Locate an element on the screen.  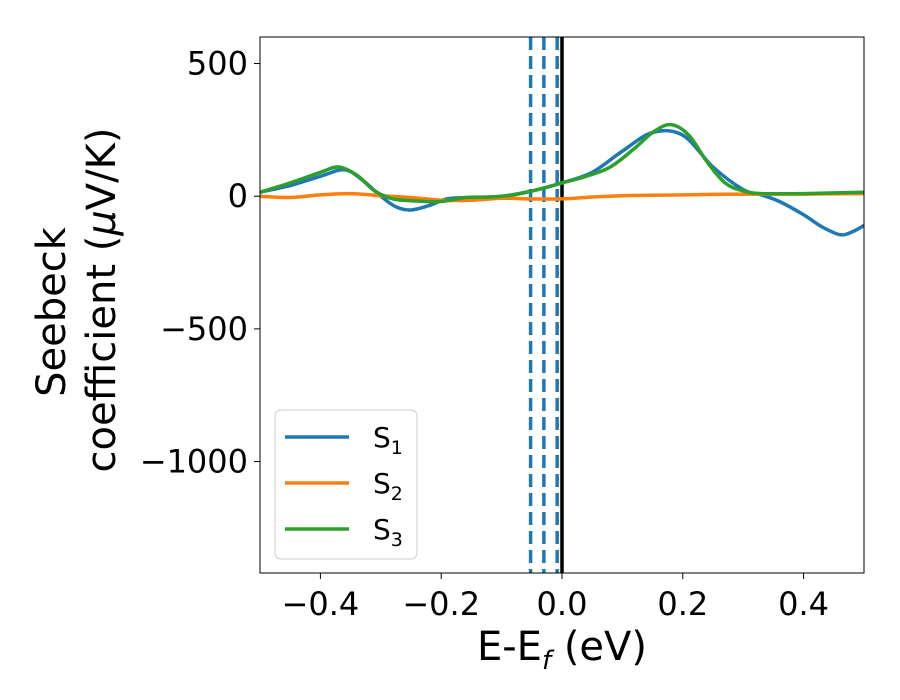
y-axis-label: Seebeck coefficient (μV/K) is located at coordinates (77, 300).